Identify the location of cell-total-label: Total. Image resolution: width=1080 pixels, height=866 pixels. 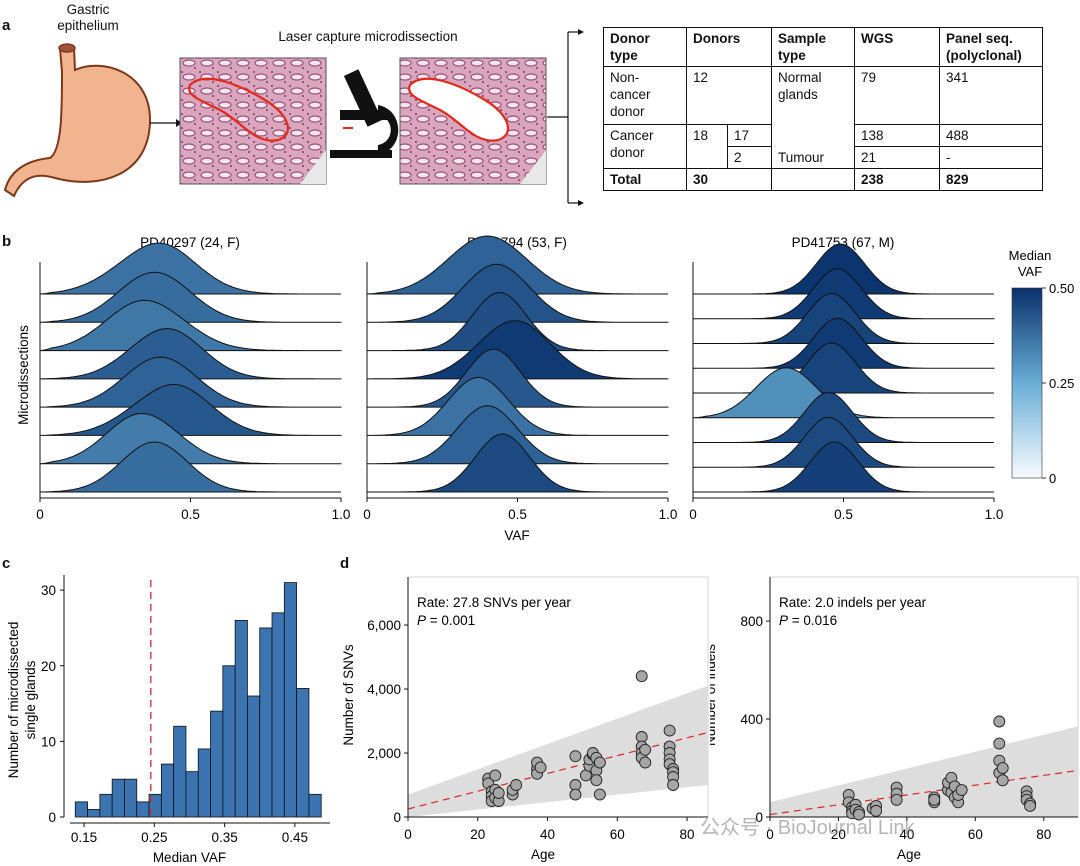
(645, 179).